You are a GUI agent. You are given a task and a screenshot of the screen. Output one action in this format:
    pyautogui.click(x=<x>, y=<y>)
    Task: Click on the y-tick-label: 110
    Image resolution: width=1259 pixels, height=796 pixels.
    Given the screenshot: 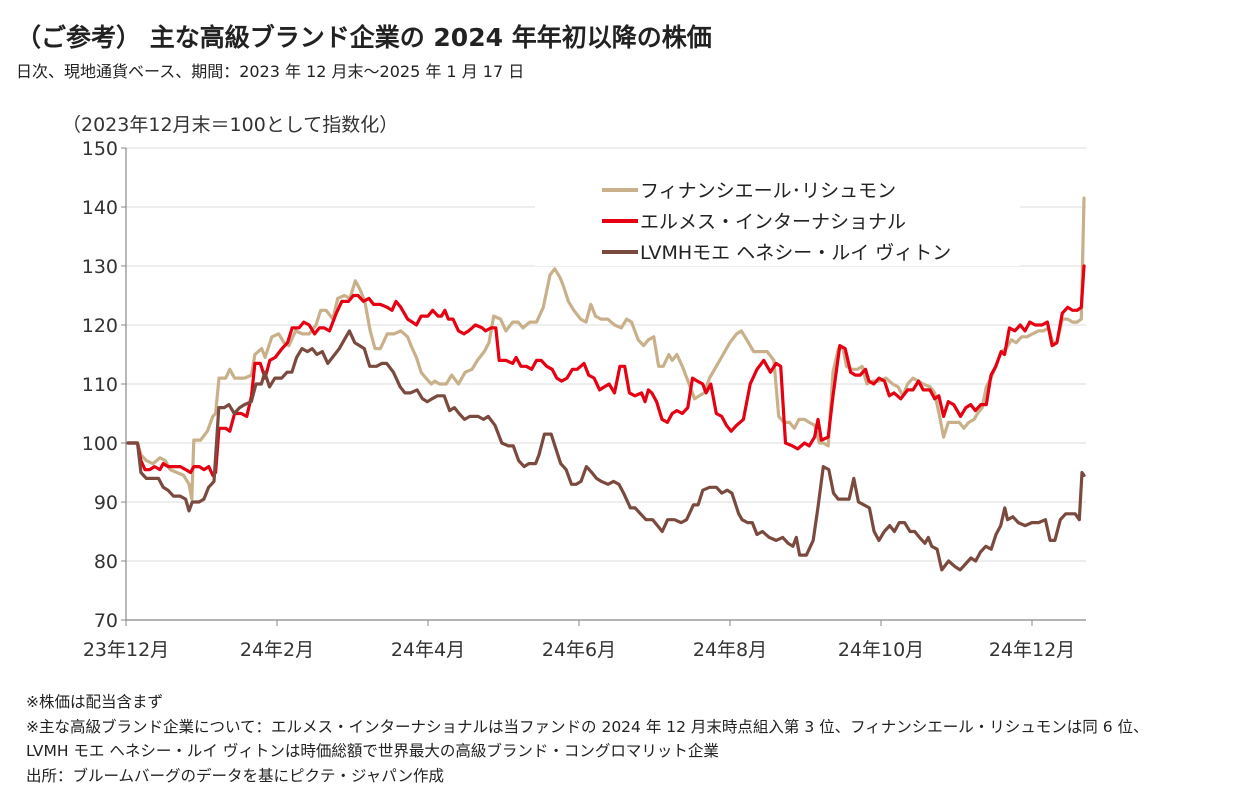 What is the action you would take?
    pyautogui.click(x=100, y=385)
    